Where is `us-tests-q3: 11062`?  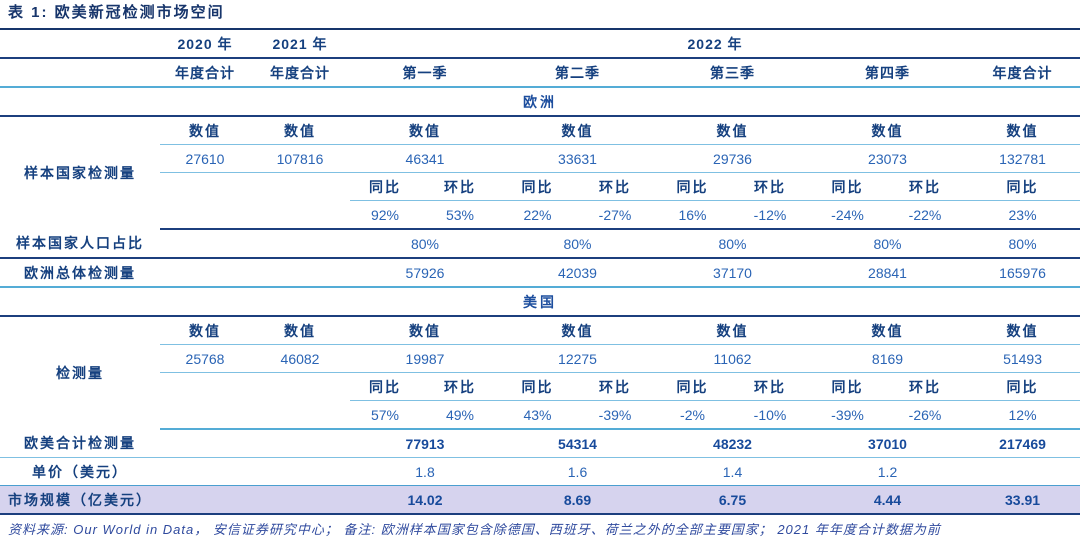
us-tests-q3: 11062 is located at coordinates (732, 358).